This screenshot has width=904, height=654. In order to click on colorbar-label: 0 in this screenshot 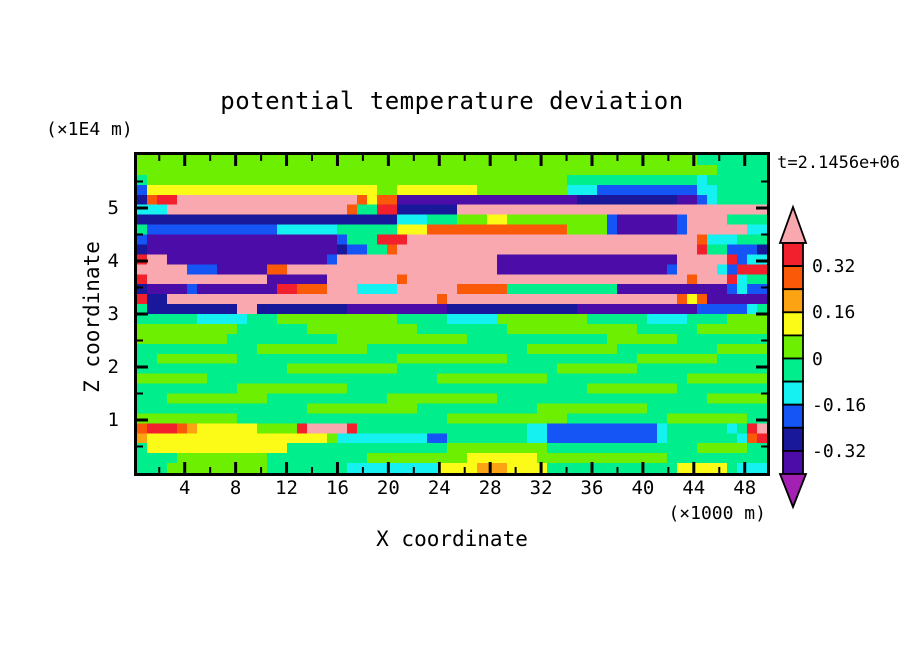, I will do `click(817, 359)`.